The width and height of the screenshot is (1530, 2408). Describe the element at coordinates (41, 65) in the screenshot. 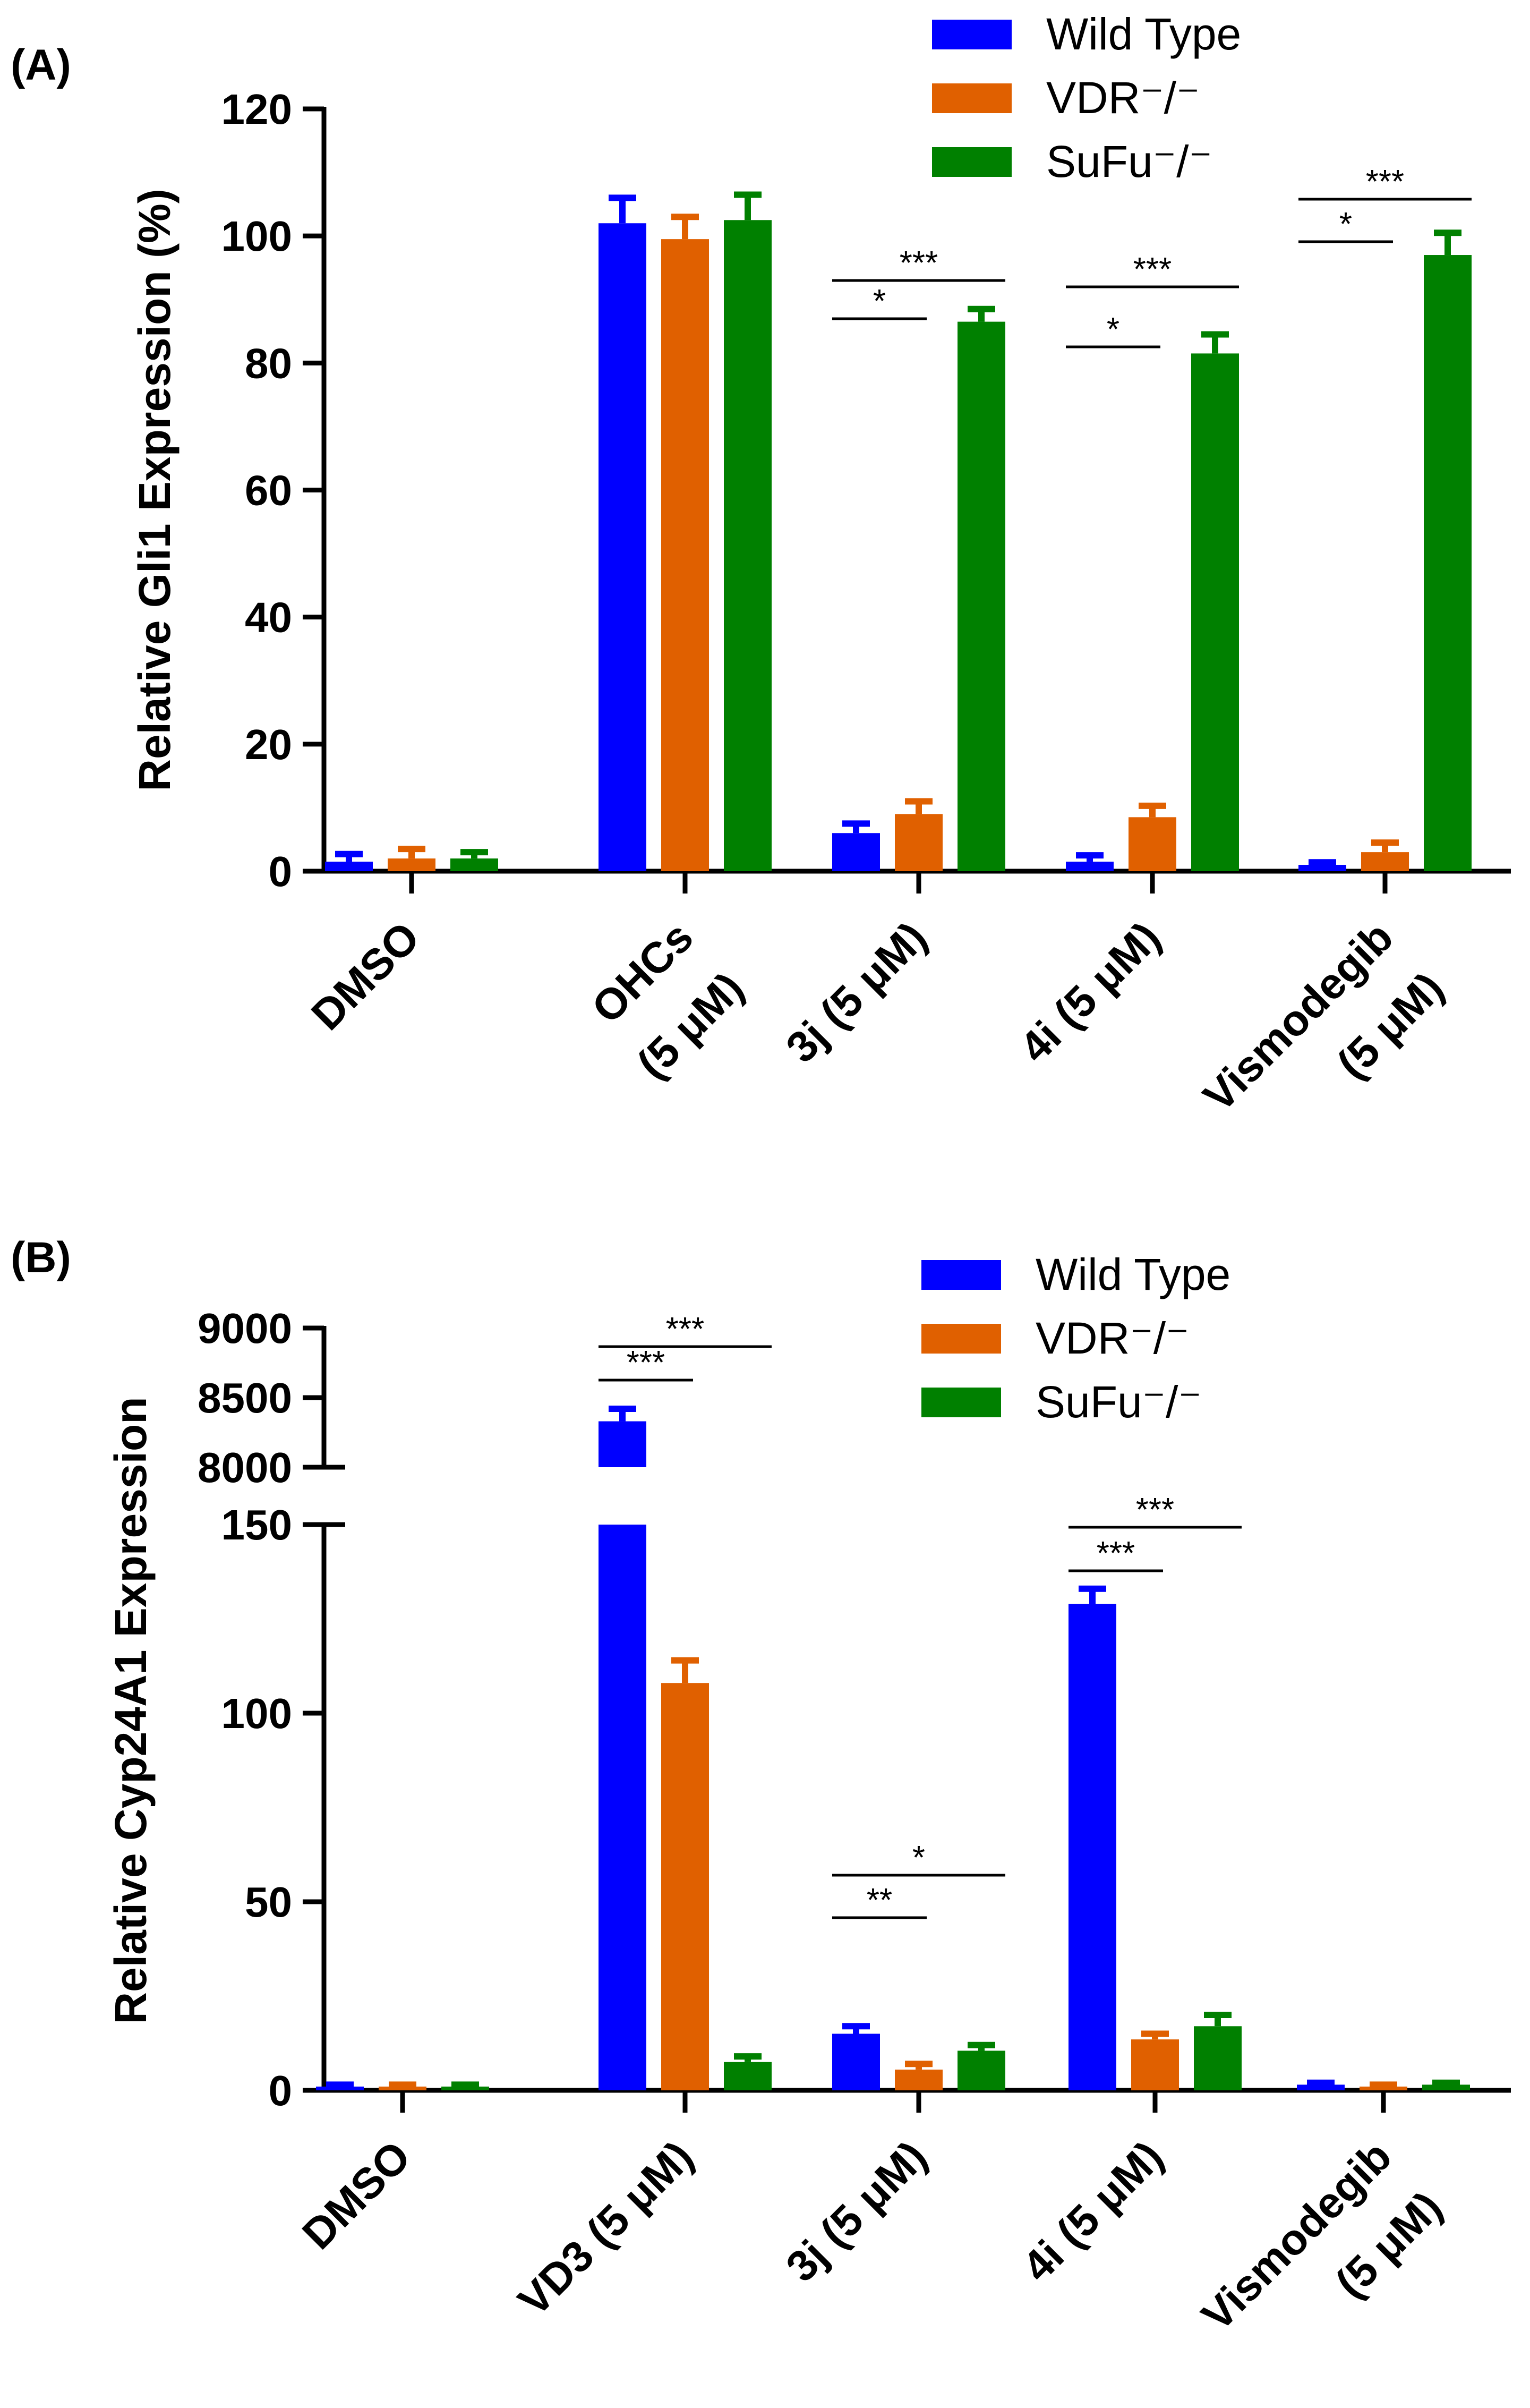

I see `panel-a-label: (A)` at that location.